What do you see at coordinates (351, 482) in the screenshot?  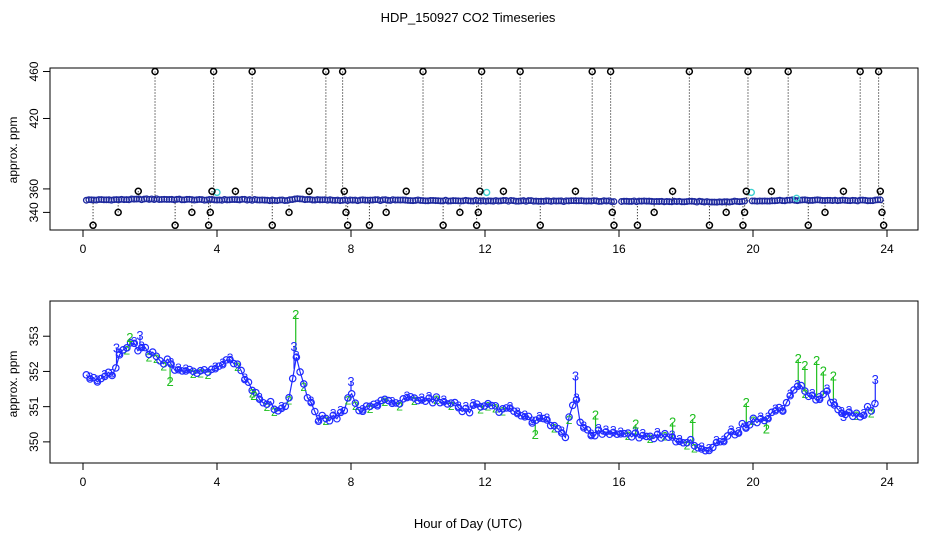 I see `filtered-panel-x-tick-label: 8` at bounding box center [351, 482].